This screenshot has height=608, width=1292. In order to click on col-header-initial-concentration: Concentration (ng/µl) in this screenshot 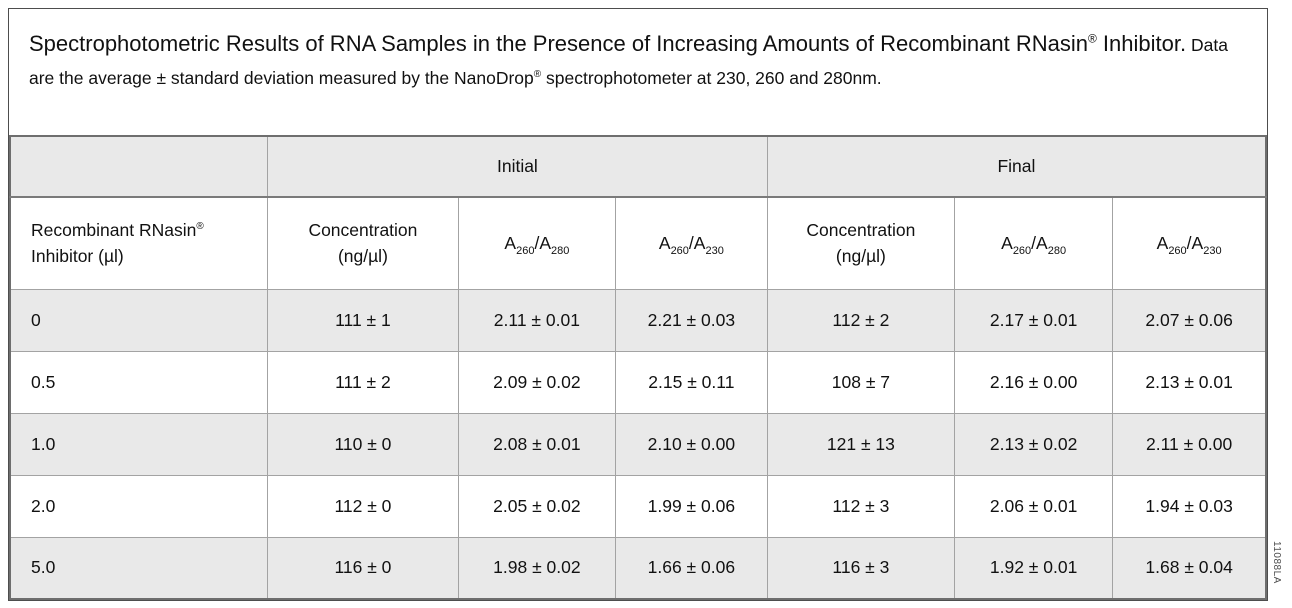, I will do `click(362, 243)`.